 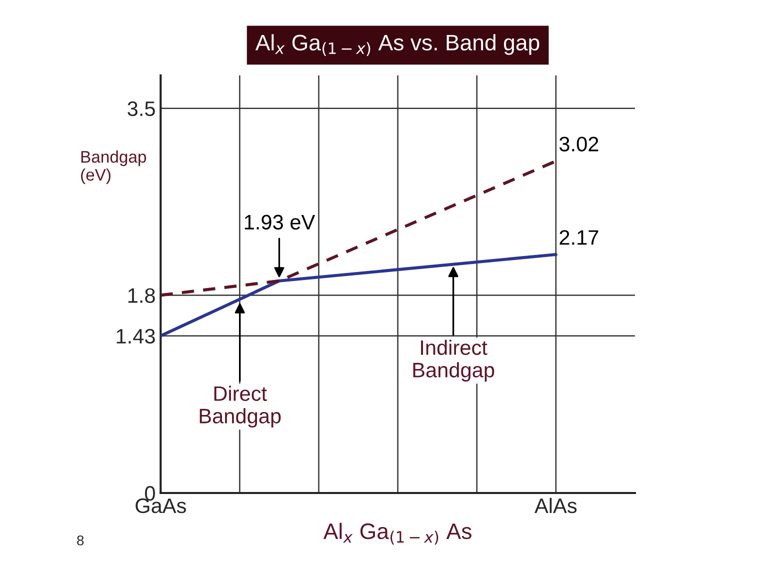 I want to click on x-axis-title: Al$_{x}$ Ga$_{(1−x)}$ As, so click(x=397, y=533).